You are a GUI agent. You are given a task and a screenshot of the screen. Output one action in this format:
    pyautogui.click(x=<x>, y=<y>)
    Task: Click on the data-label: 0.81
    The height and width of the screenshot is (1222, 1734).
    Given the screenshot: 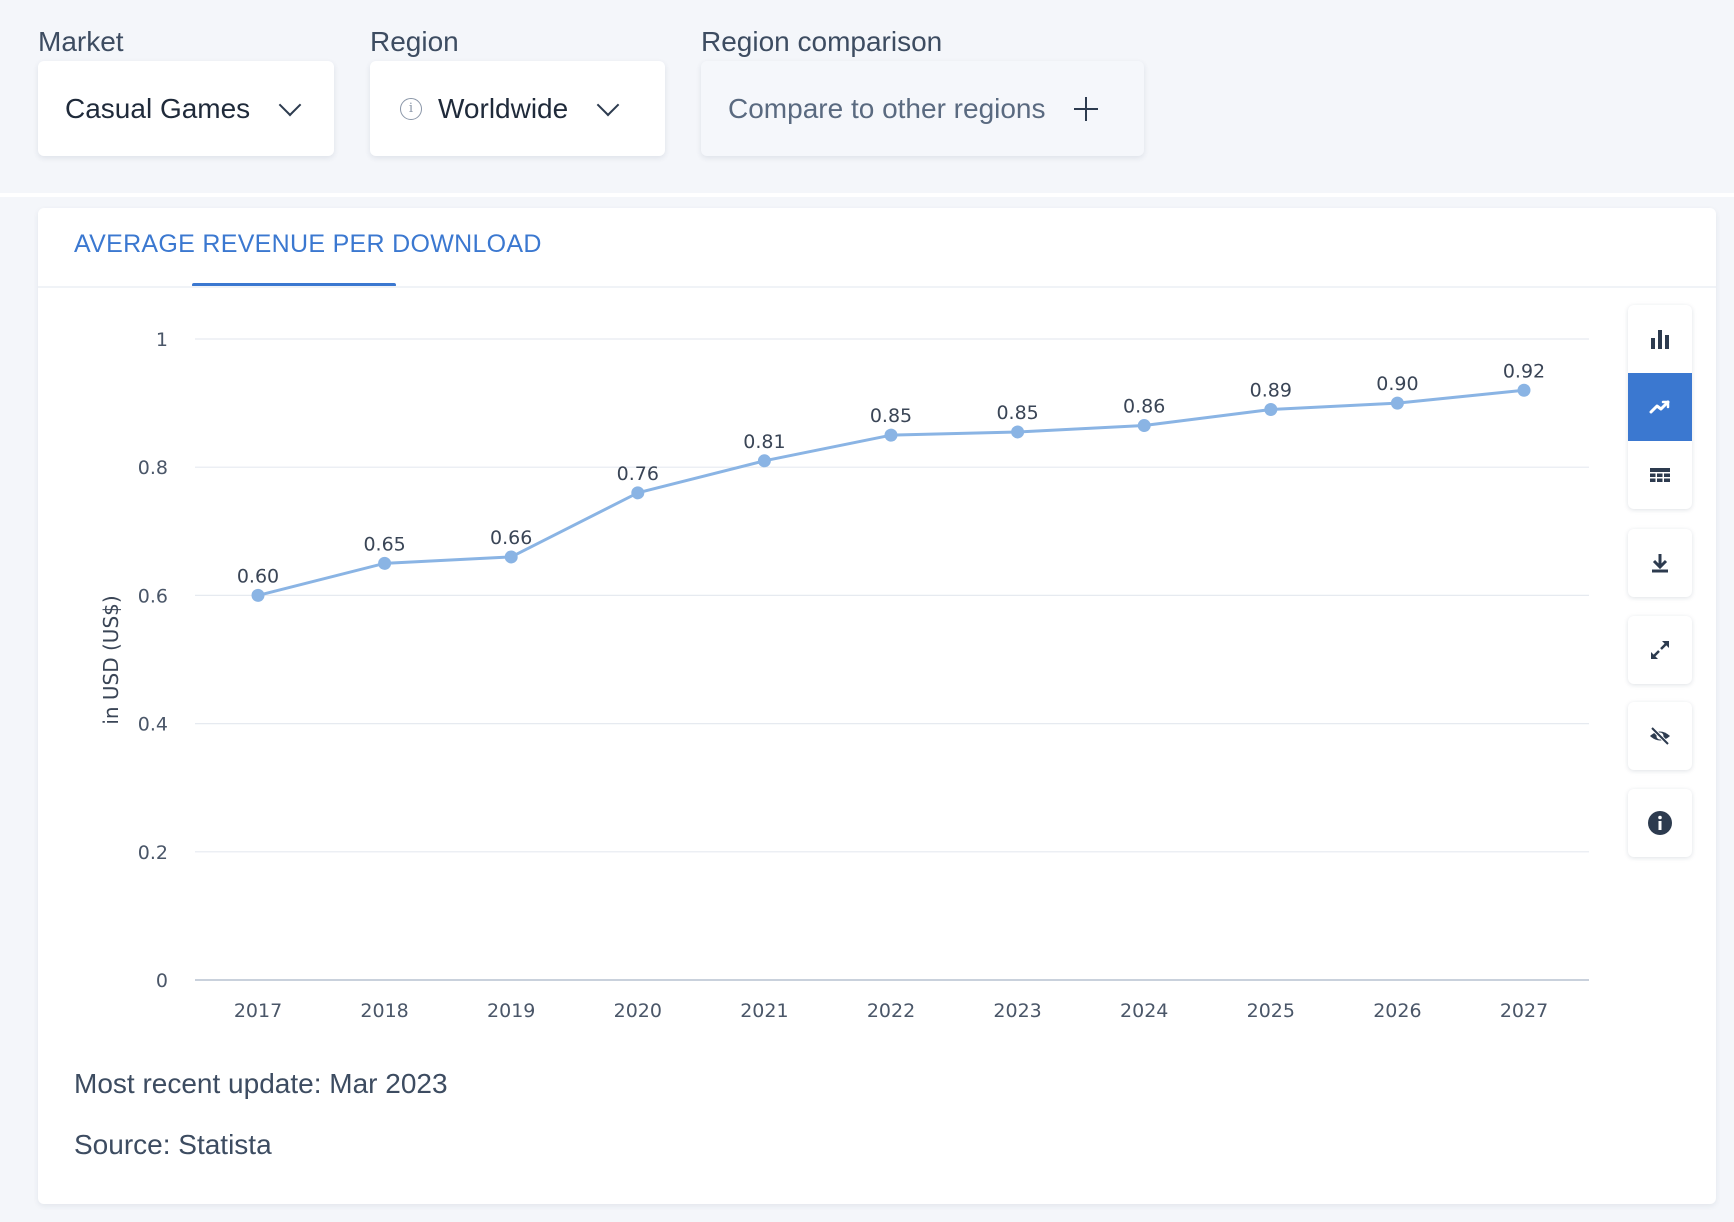 What is the action you would take?
    pyautogui.click(x=764, y=442)
    